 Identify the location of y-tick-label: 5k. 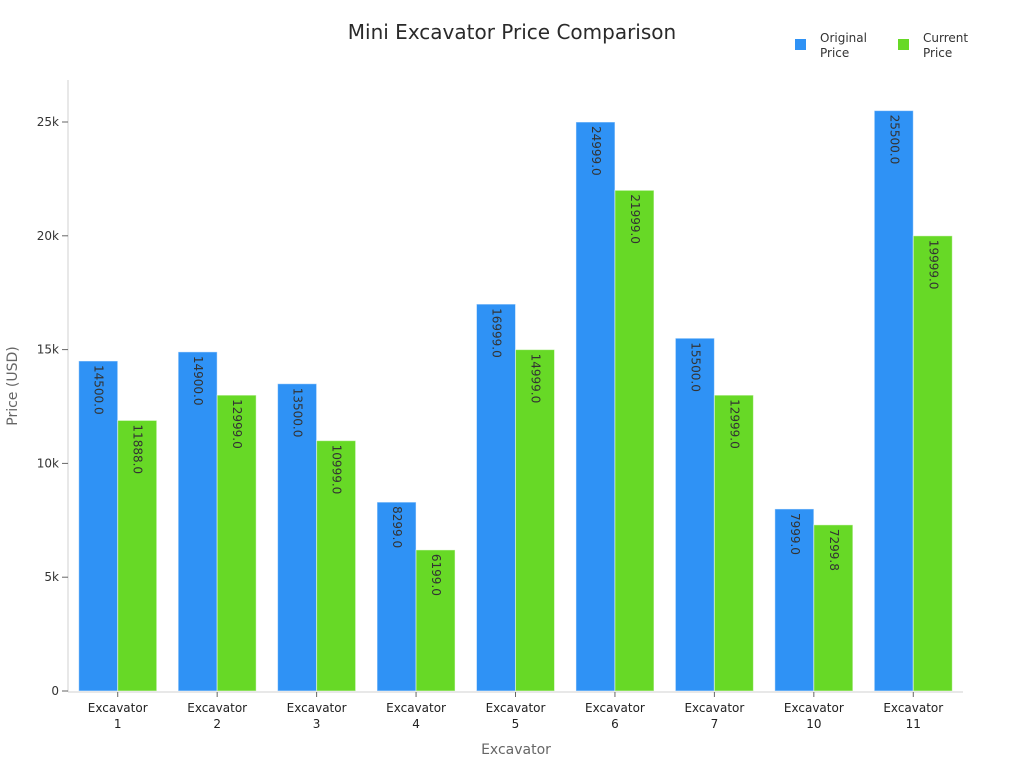
(51, 577).